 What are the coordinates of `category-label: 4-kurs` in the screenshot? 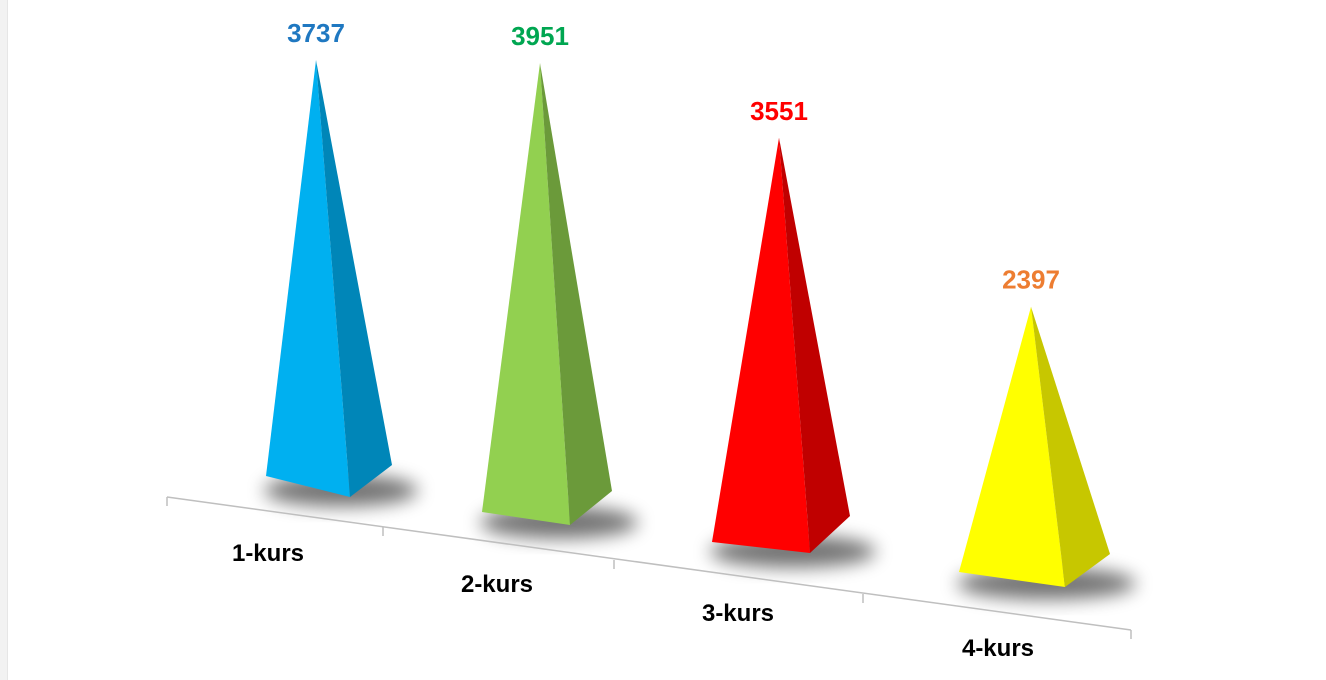 It's located at (998, 648).